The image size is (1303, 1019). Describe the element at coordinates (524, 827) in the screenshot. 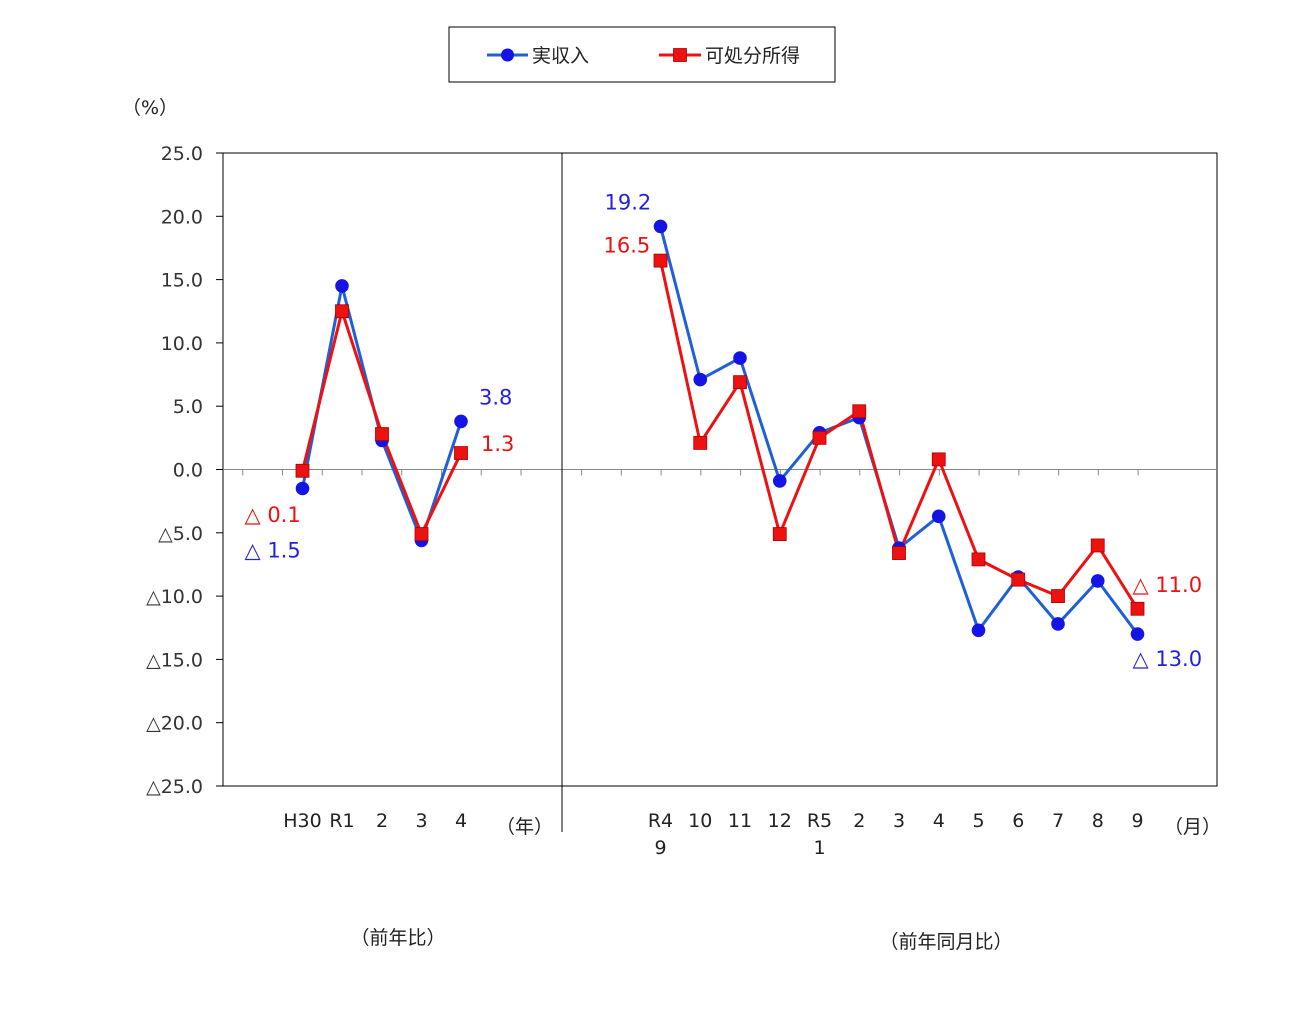

I see `x-axis-unit: （年）` at that location.